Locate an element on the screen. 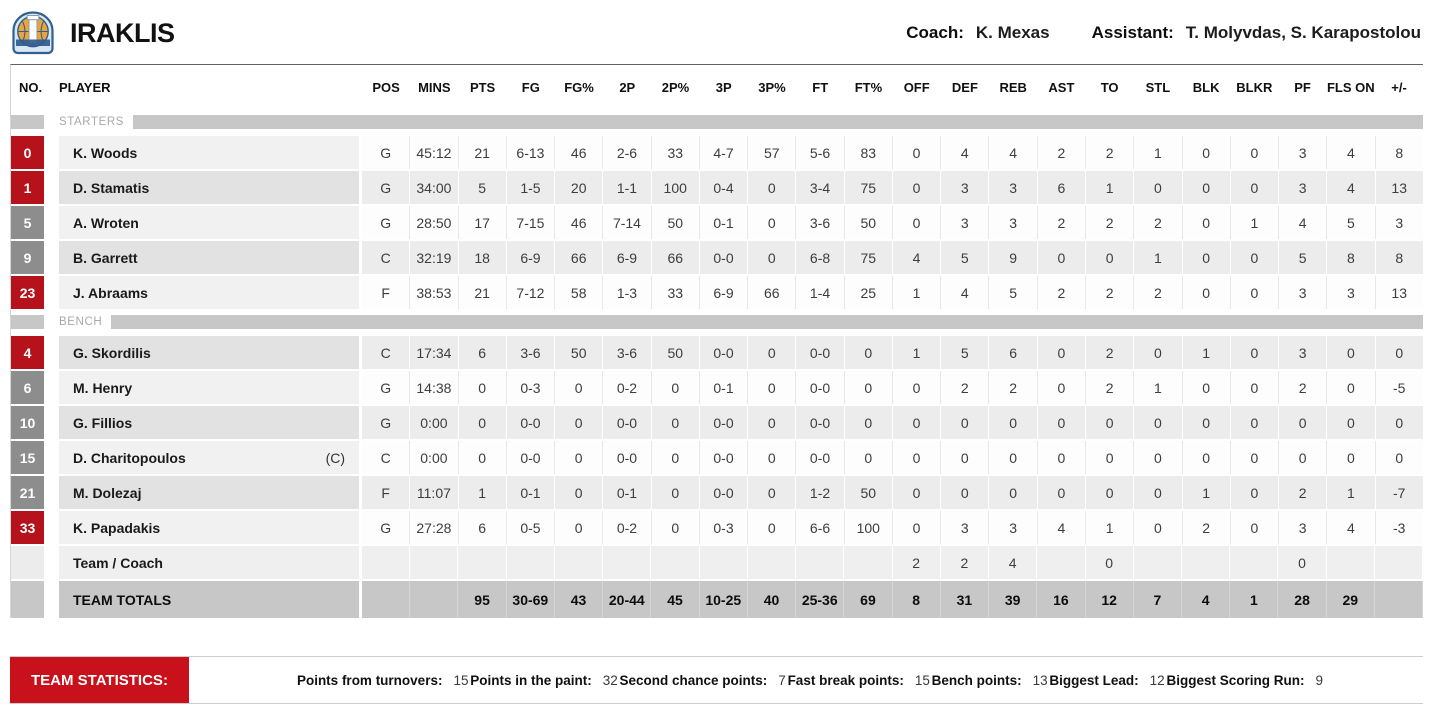 The image size is (1433, 711). col-header-blkr: BLKR is located at coordinates (1254, 87).